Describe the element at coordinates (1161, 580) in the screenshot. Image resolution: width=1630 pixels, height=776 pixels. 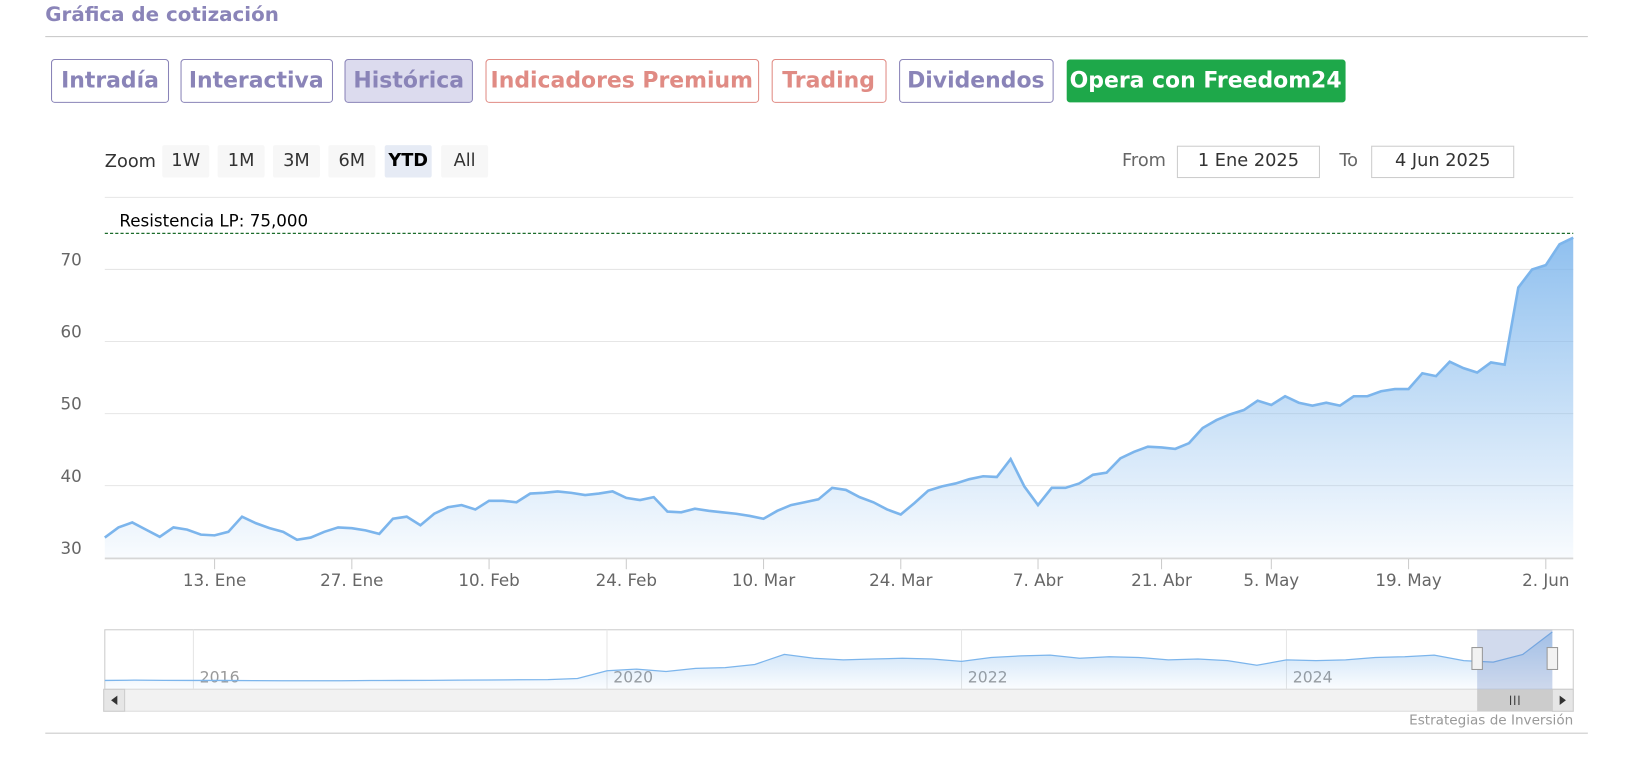
I see `x-tick-label: 21. Abr` at that location.